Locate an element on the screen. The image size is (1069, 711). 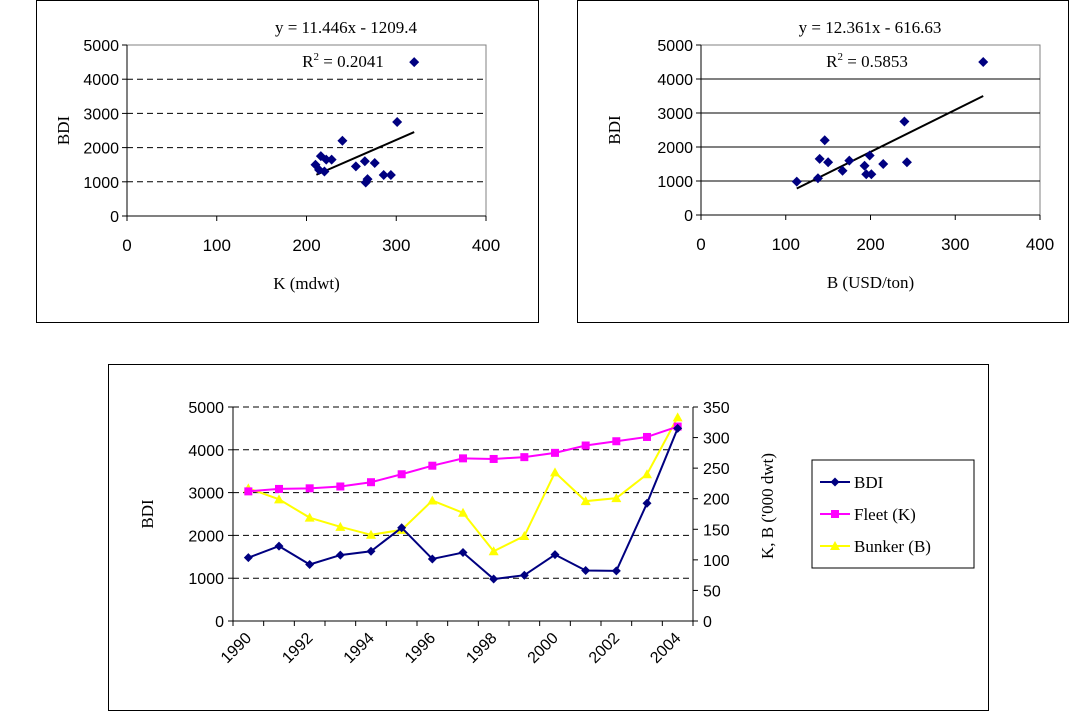
y2-tick-label: 50 is located at coordinates (712, 591).